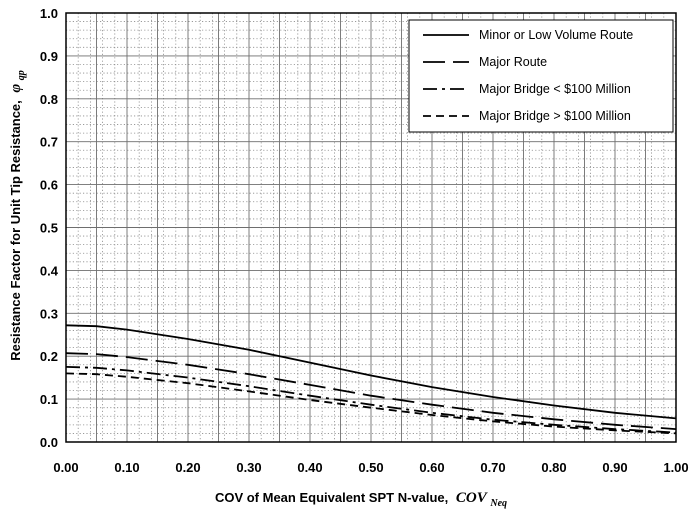  What do you see at coordinates (49, 185) in the screenshot?
I see `y-tick-label: 0.6` at bounding box center [49, 185].